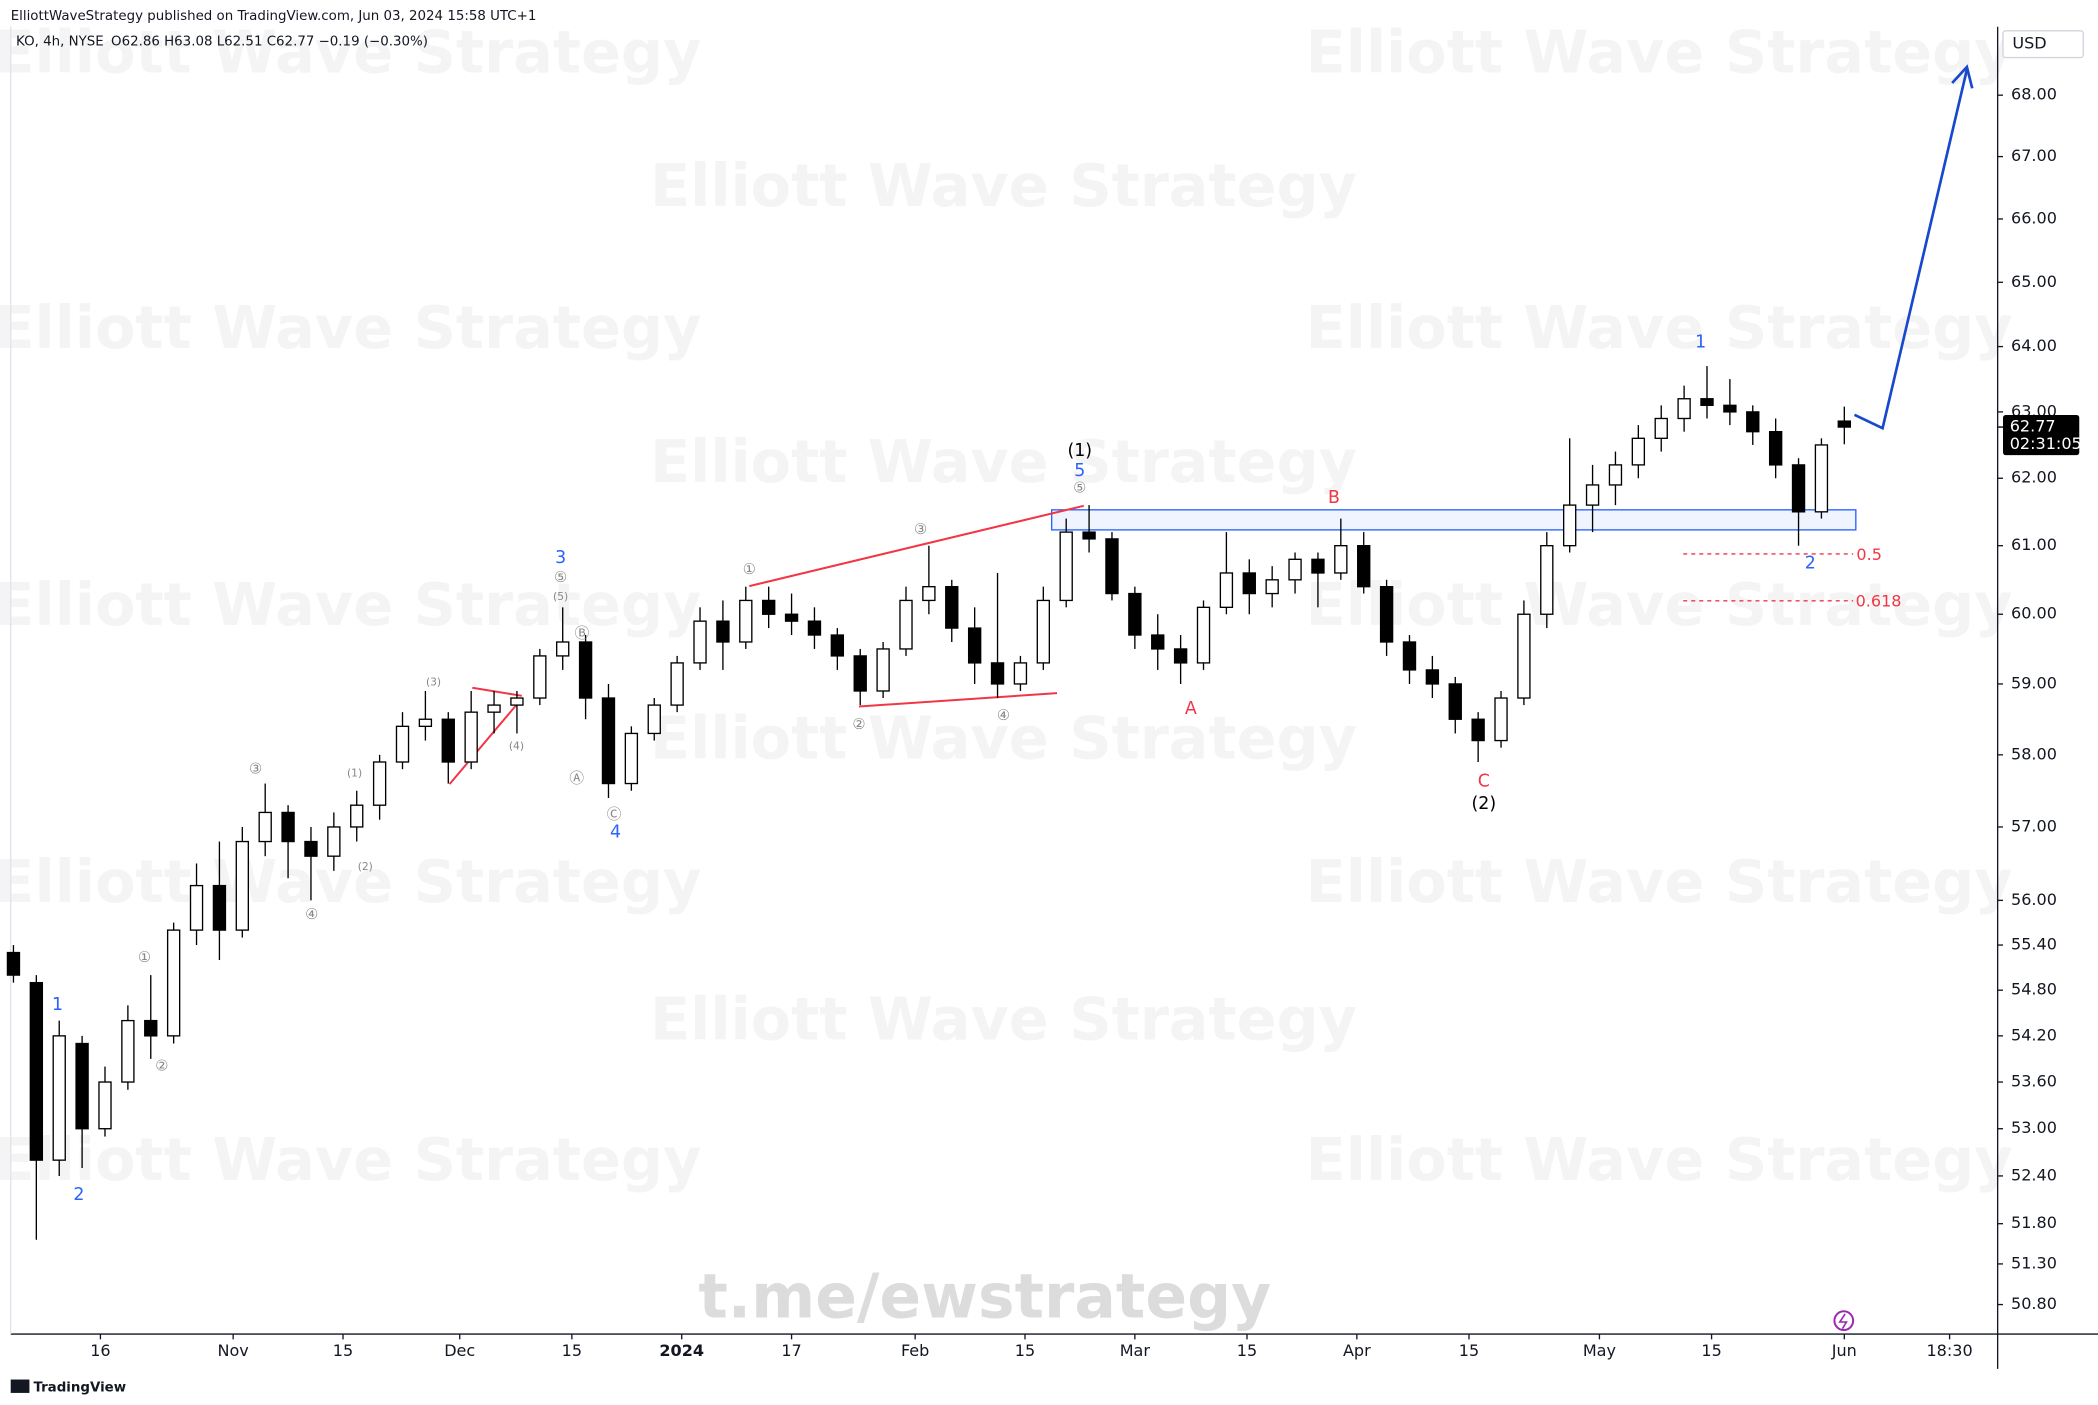  What do you see at coordinates (2034, 1303) in the screenshot?
I see `y-tick-label: 50.80` at bounding box center [2034, 1303].